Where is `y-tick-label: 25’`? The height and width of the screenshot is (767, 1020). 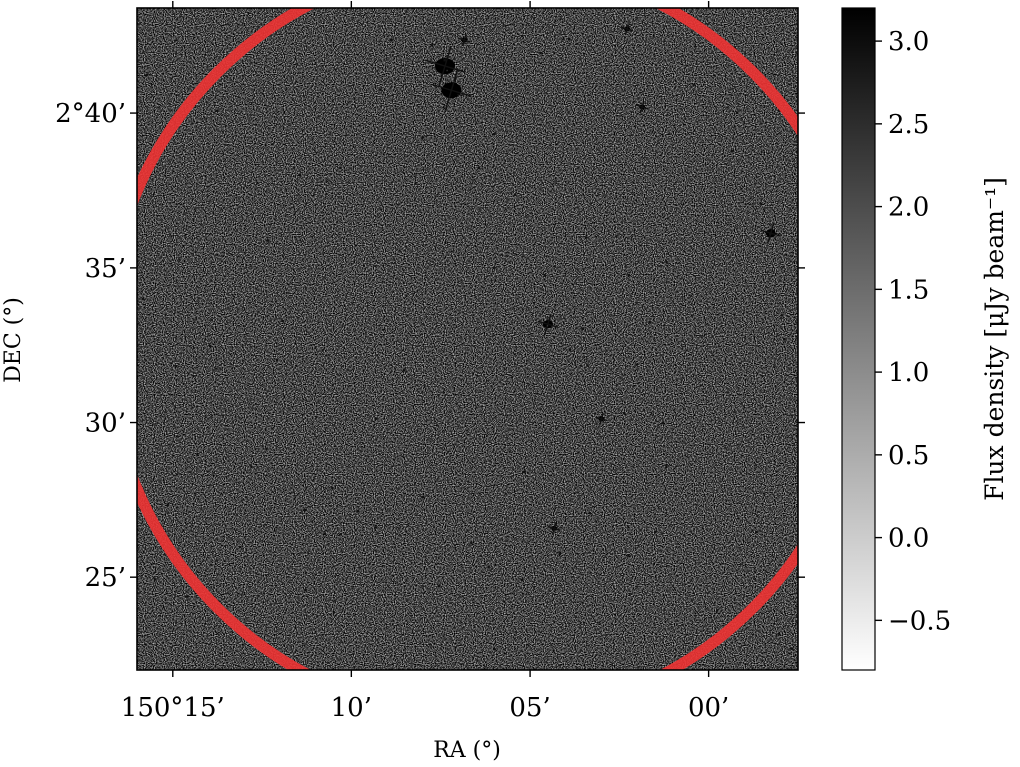 y-tick-label: 25’ is located at coordinates (105, 578).